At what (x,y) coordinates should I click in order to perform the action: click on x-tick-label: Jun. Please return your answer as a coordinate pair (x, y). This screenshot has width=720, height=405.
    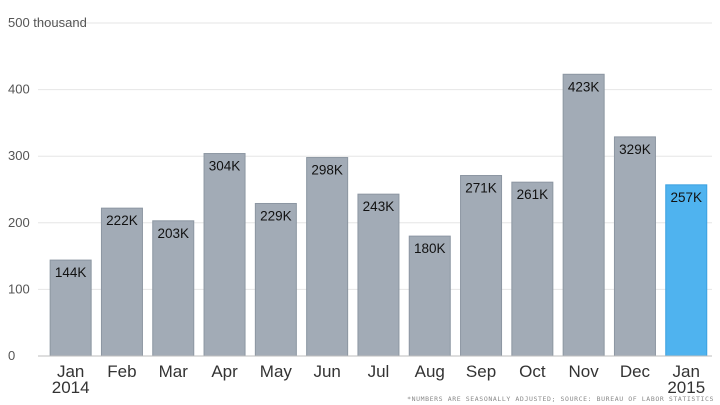
    Looking at the image, I should click on (326, 371).